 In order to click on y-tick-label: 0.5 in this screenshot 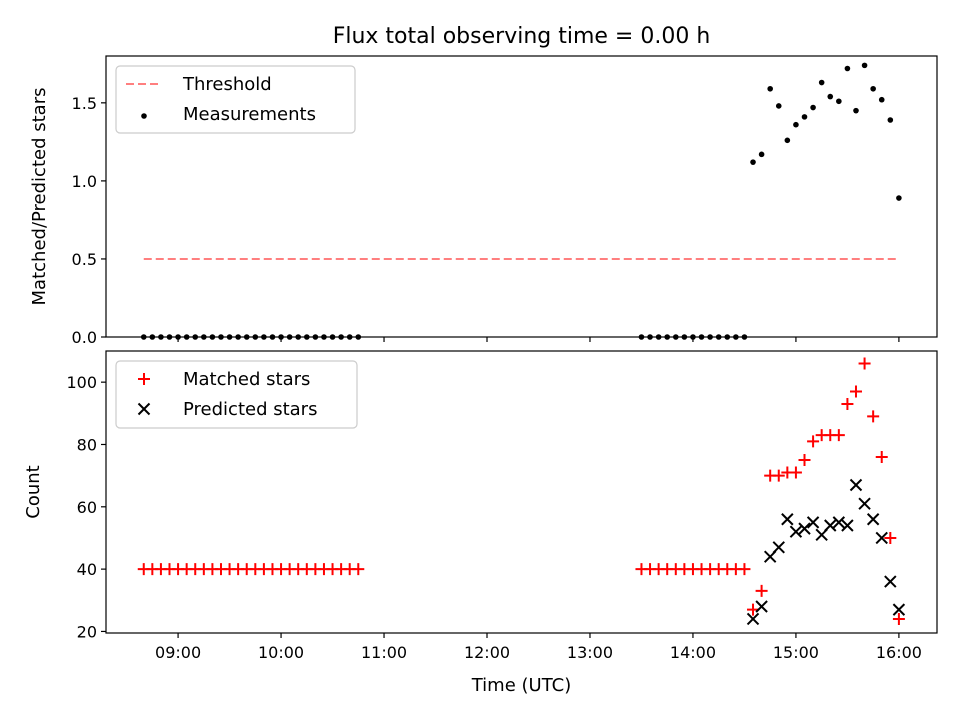, I will do `click(84, 259)`.